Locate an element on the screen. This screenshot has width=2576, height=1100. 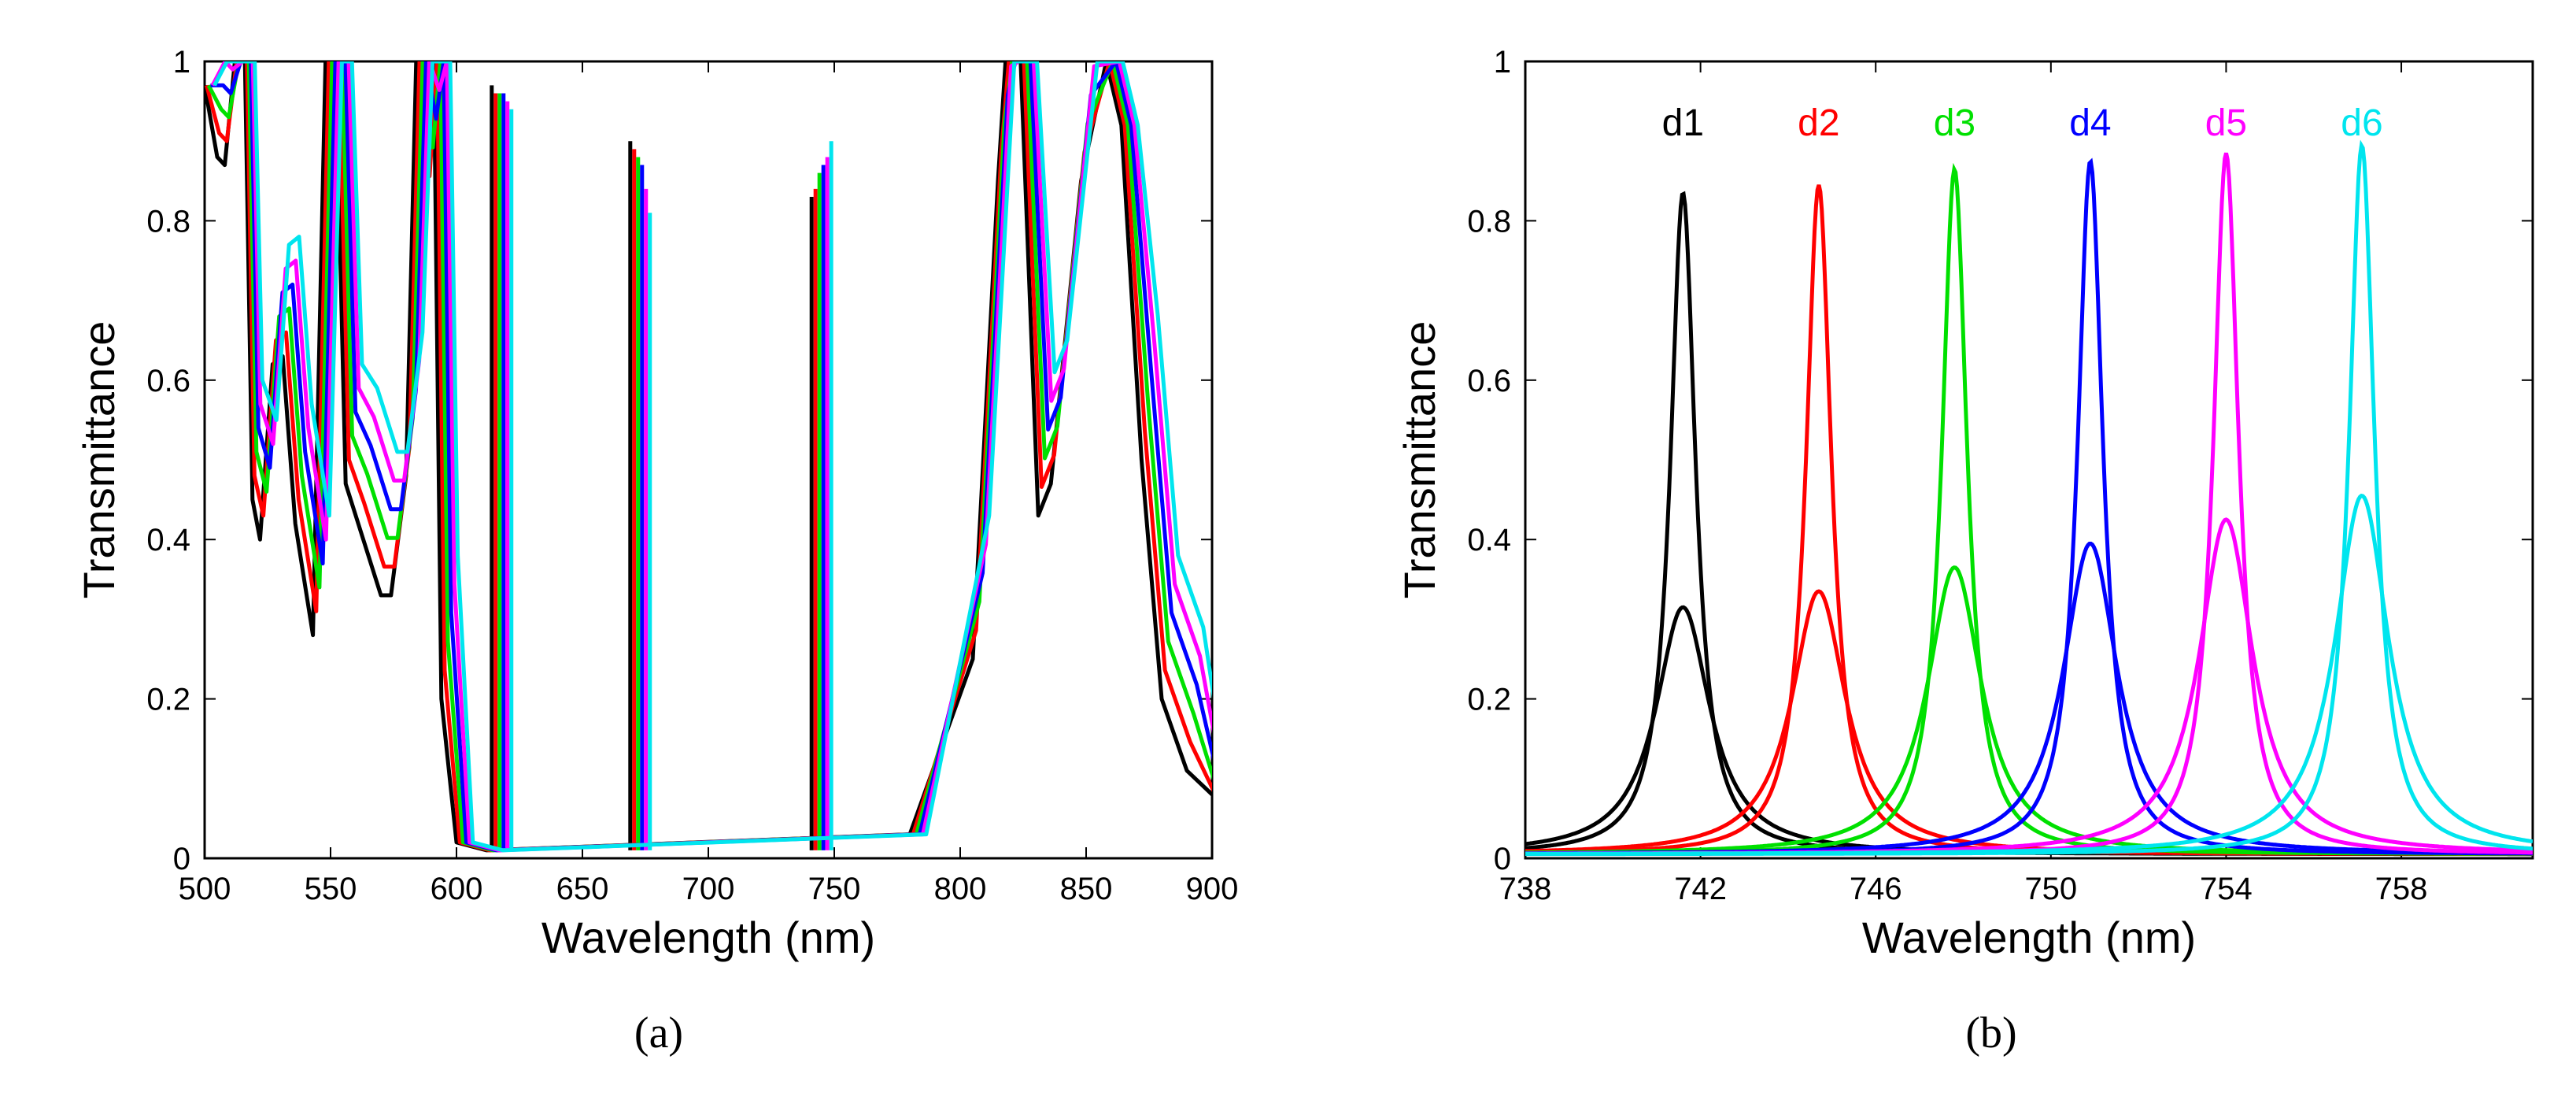
x-tick-label: 758 is located at coordinates (2401, 889).